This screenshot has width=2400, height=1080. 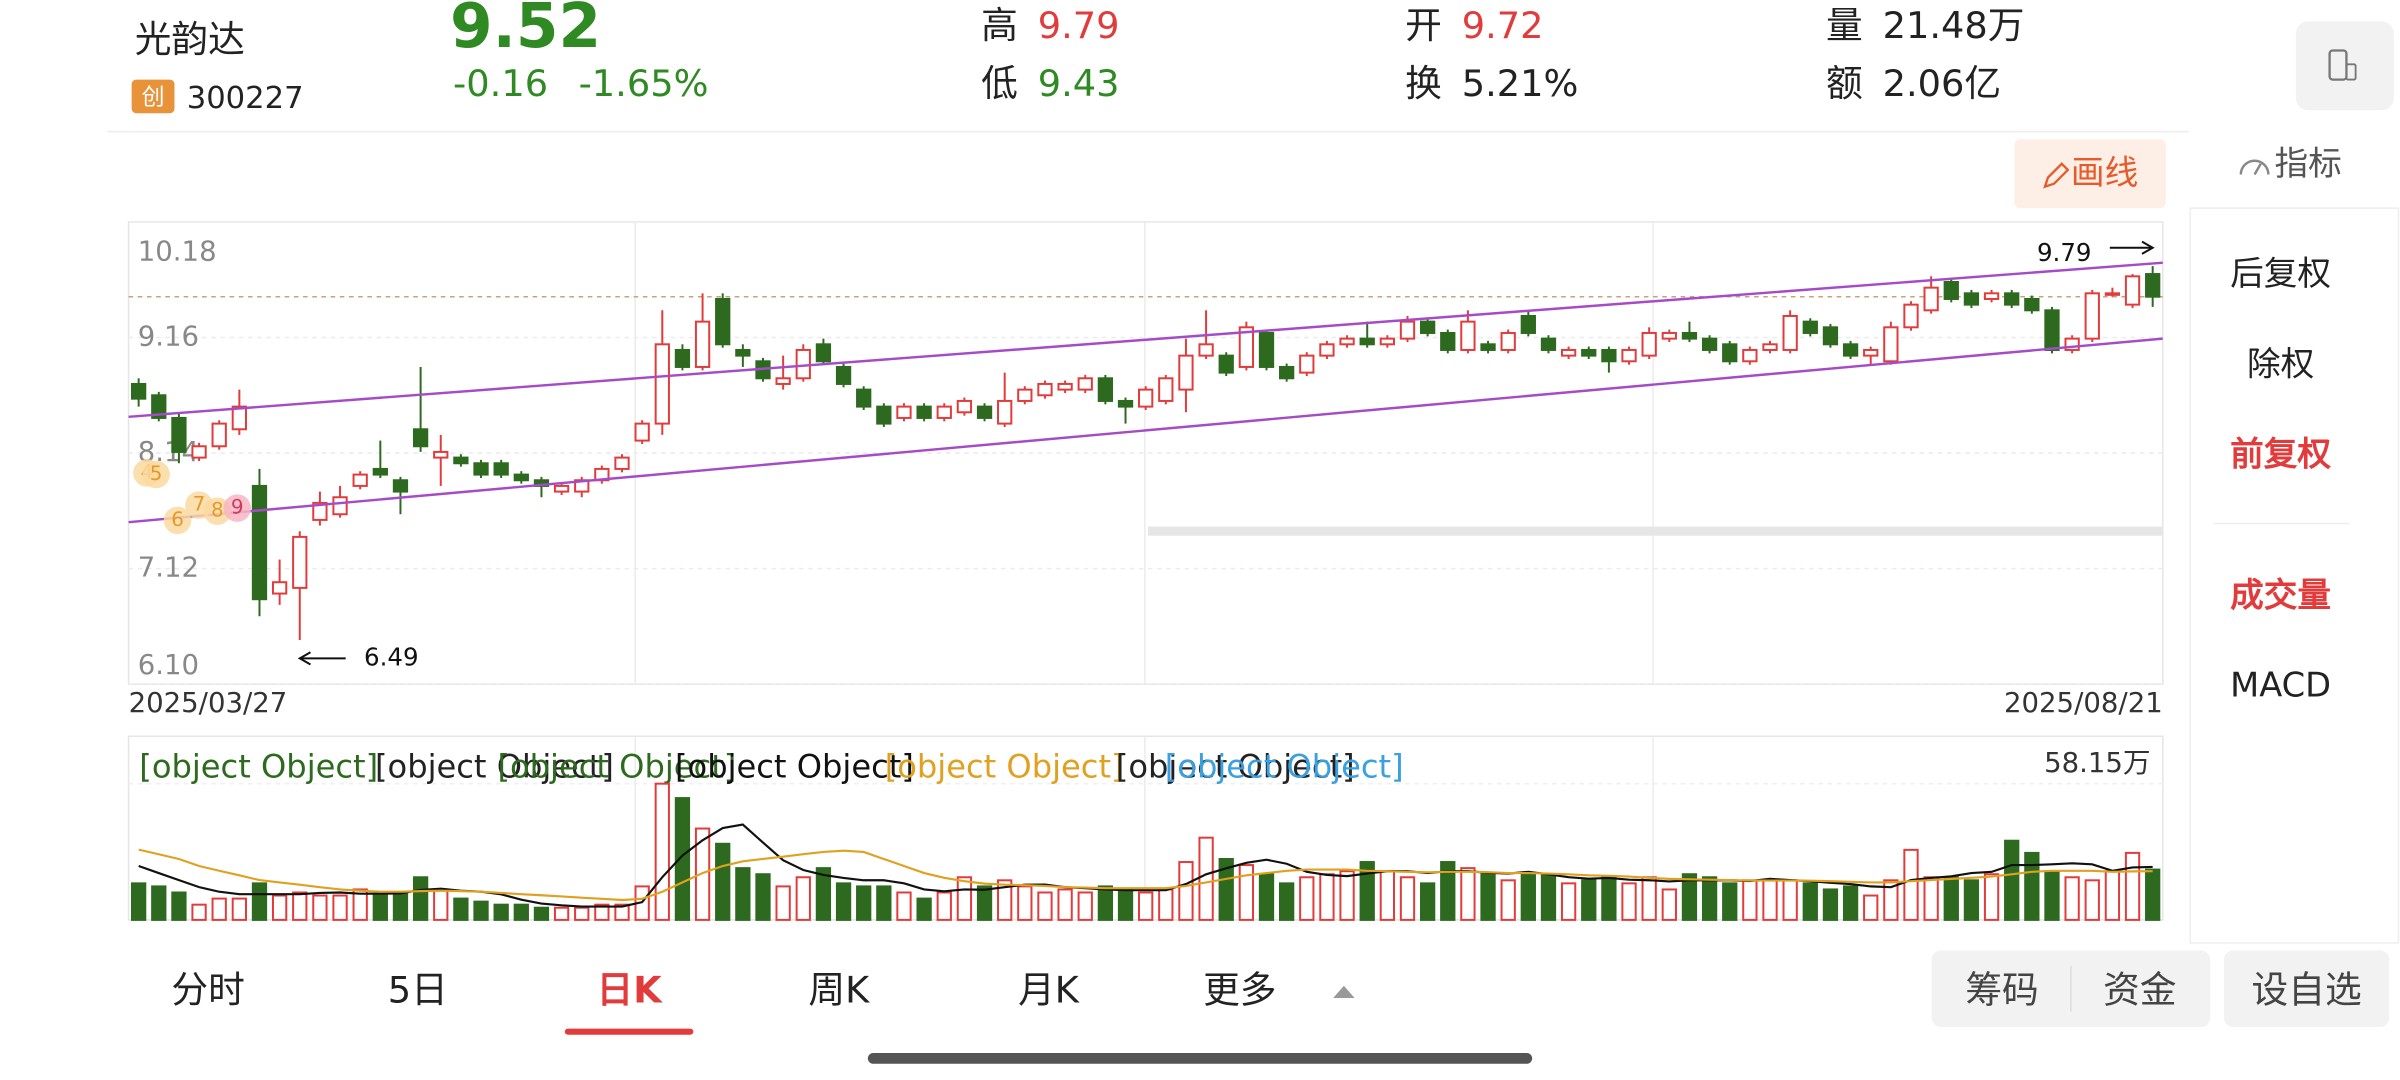 I want to click on phone-icon, so click(x=2351, y=72).